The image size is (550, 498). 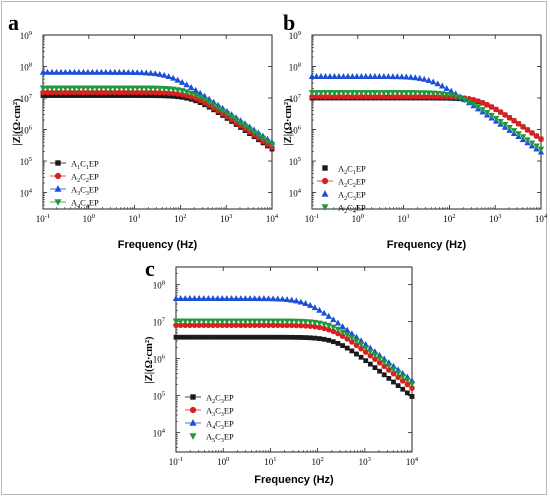 What do you see at coordinates (13, 22) in the screenshot?
I see `panel-label: a` at bounding box center [13, 22].